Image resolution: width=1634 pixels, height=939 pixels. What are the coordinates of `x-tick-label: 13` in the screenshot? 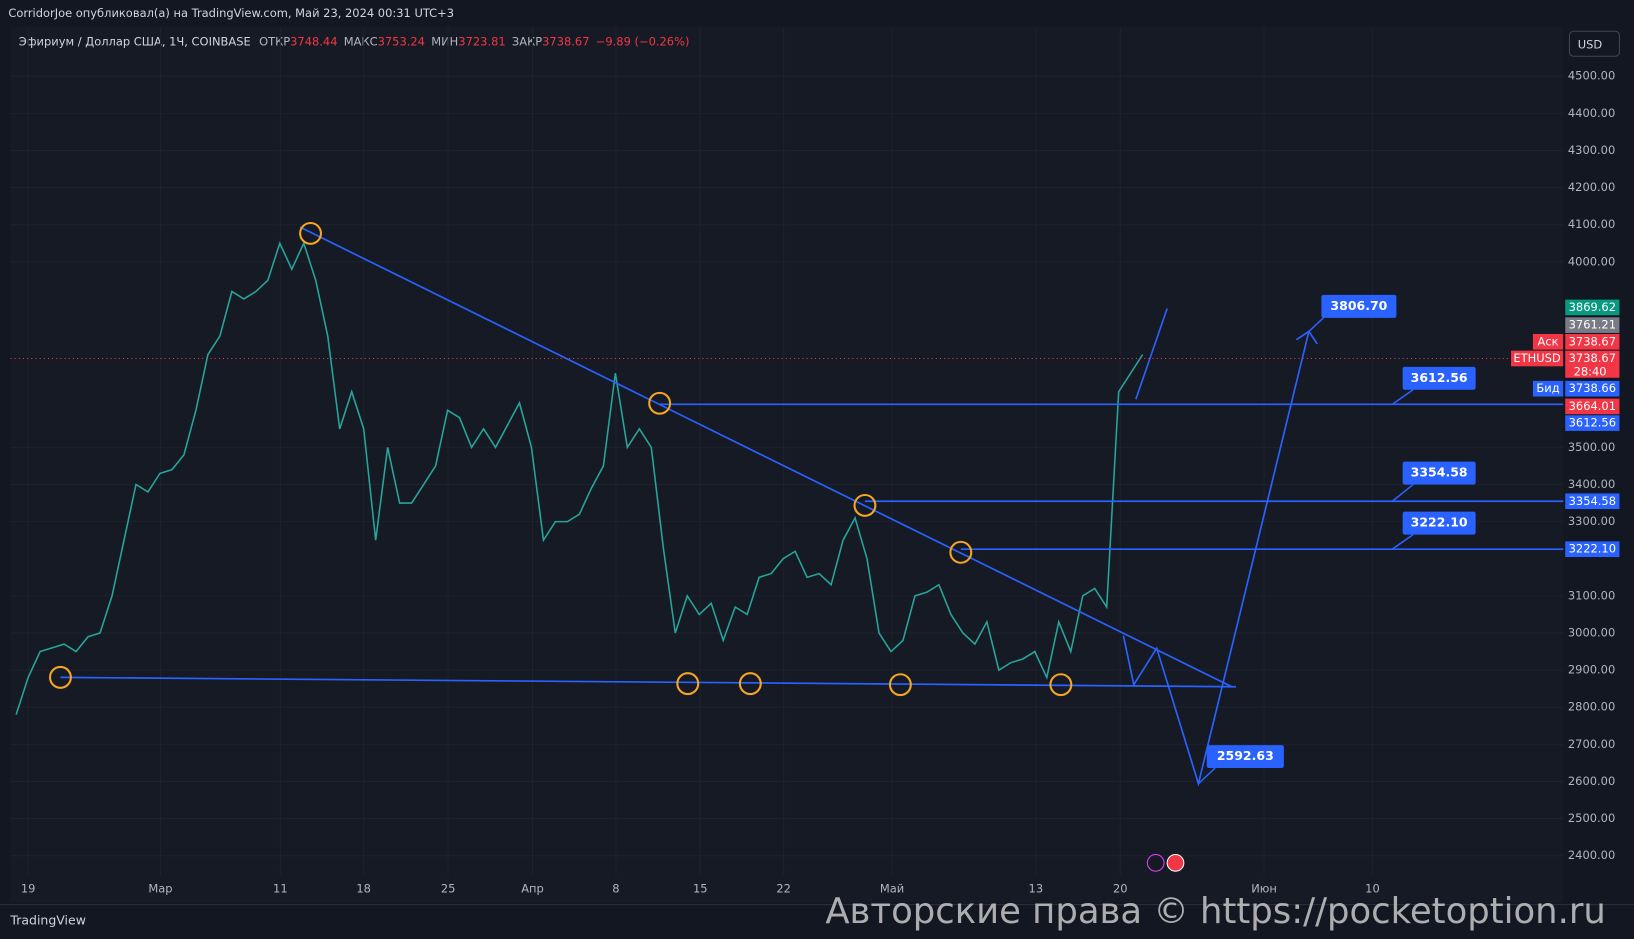 It's located at (1036, 888).